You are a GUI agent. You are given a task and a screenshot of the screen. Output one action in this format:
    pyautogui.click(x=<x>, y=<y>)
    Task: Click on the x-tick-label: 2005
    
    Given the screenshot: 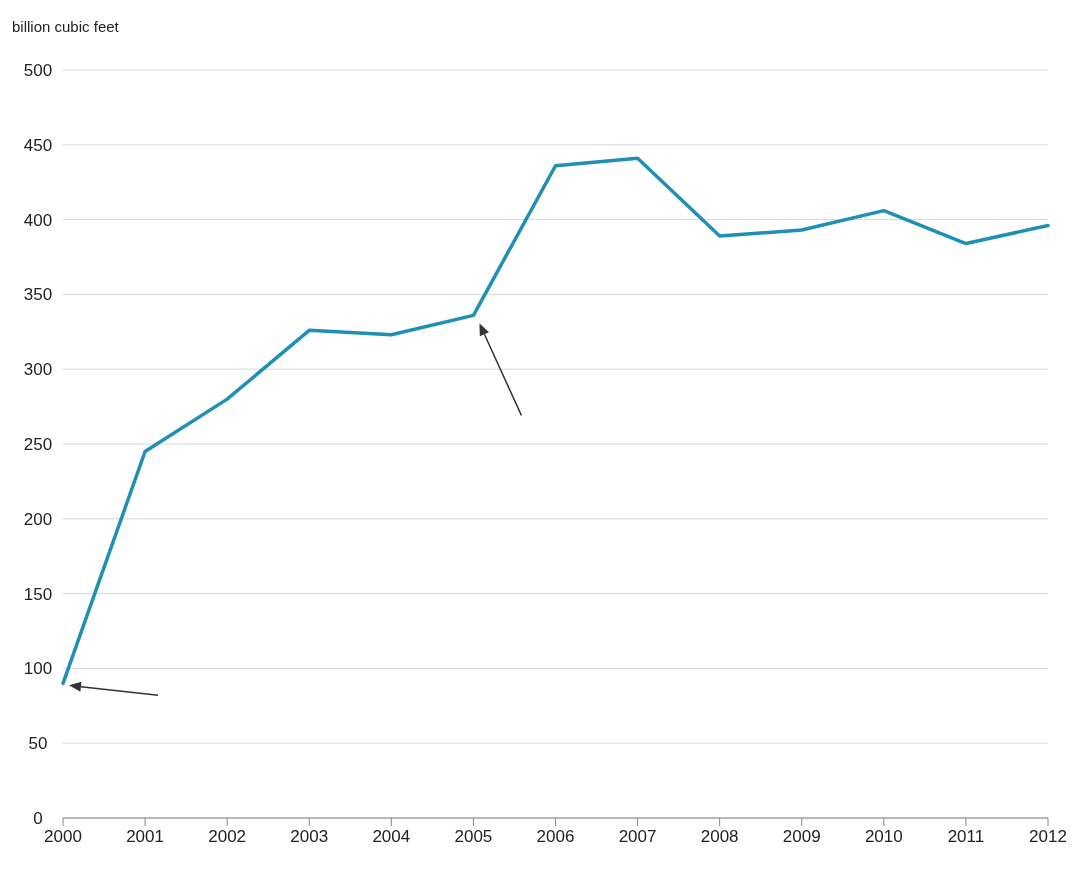 What is the action you would take?
    pyautogui.click(x=473, y=836)
    